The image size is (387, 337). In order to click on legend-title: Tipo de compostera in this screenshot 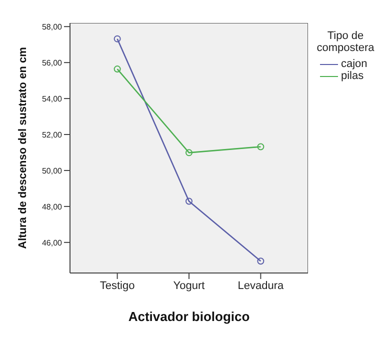, I will do `click(346, 42)`.